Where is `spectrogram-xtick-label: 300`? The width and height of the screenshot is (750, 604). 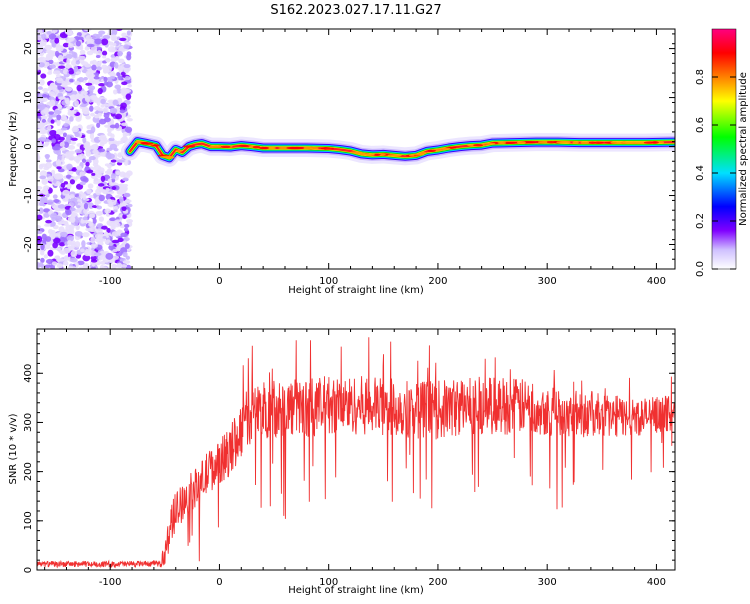 spectrogram-xtick-label: 300 is located at coordinates (547, 281).